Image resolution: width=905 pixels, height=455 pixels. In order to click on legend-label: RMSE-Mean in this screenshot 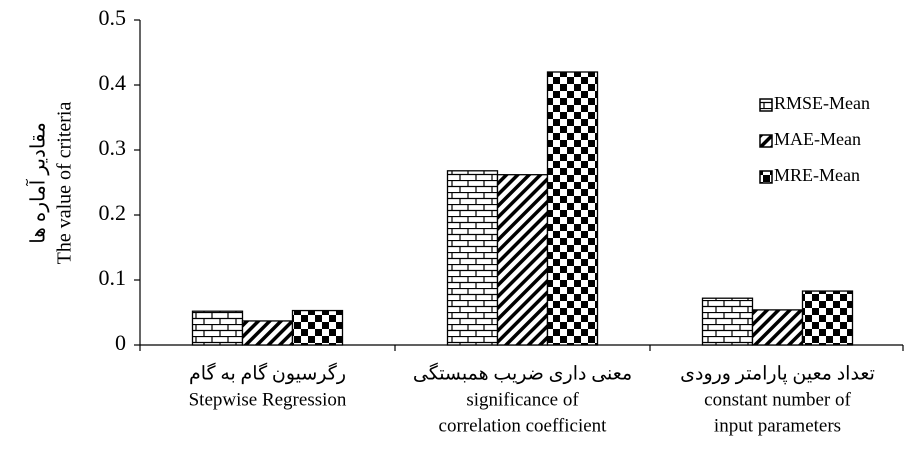, I will do `click(822, 103)`.